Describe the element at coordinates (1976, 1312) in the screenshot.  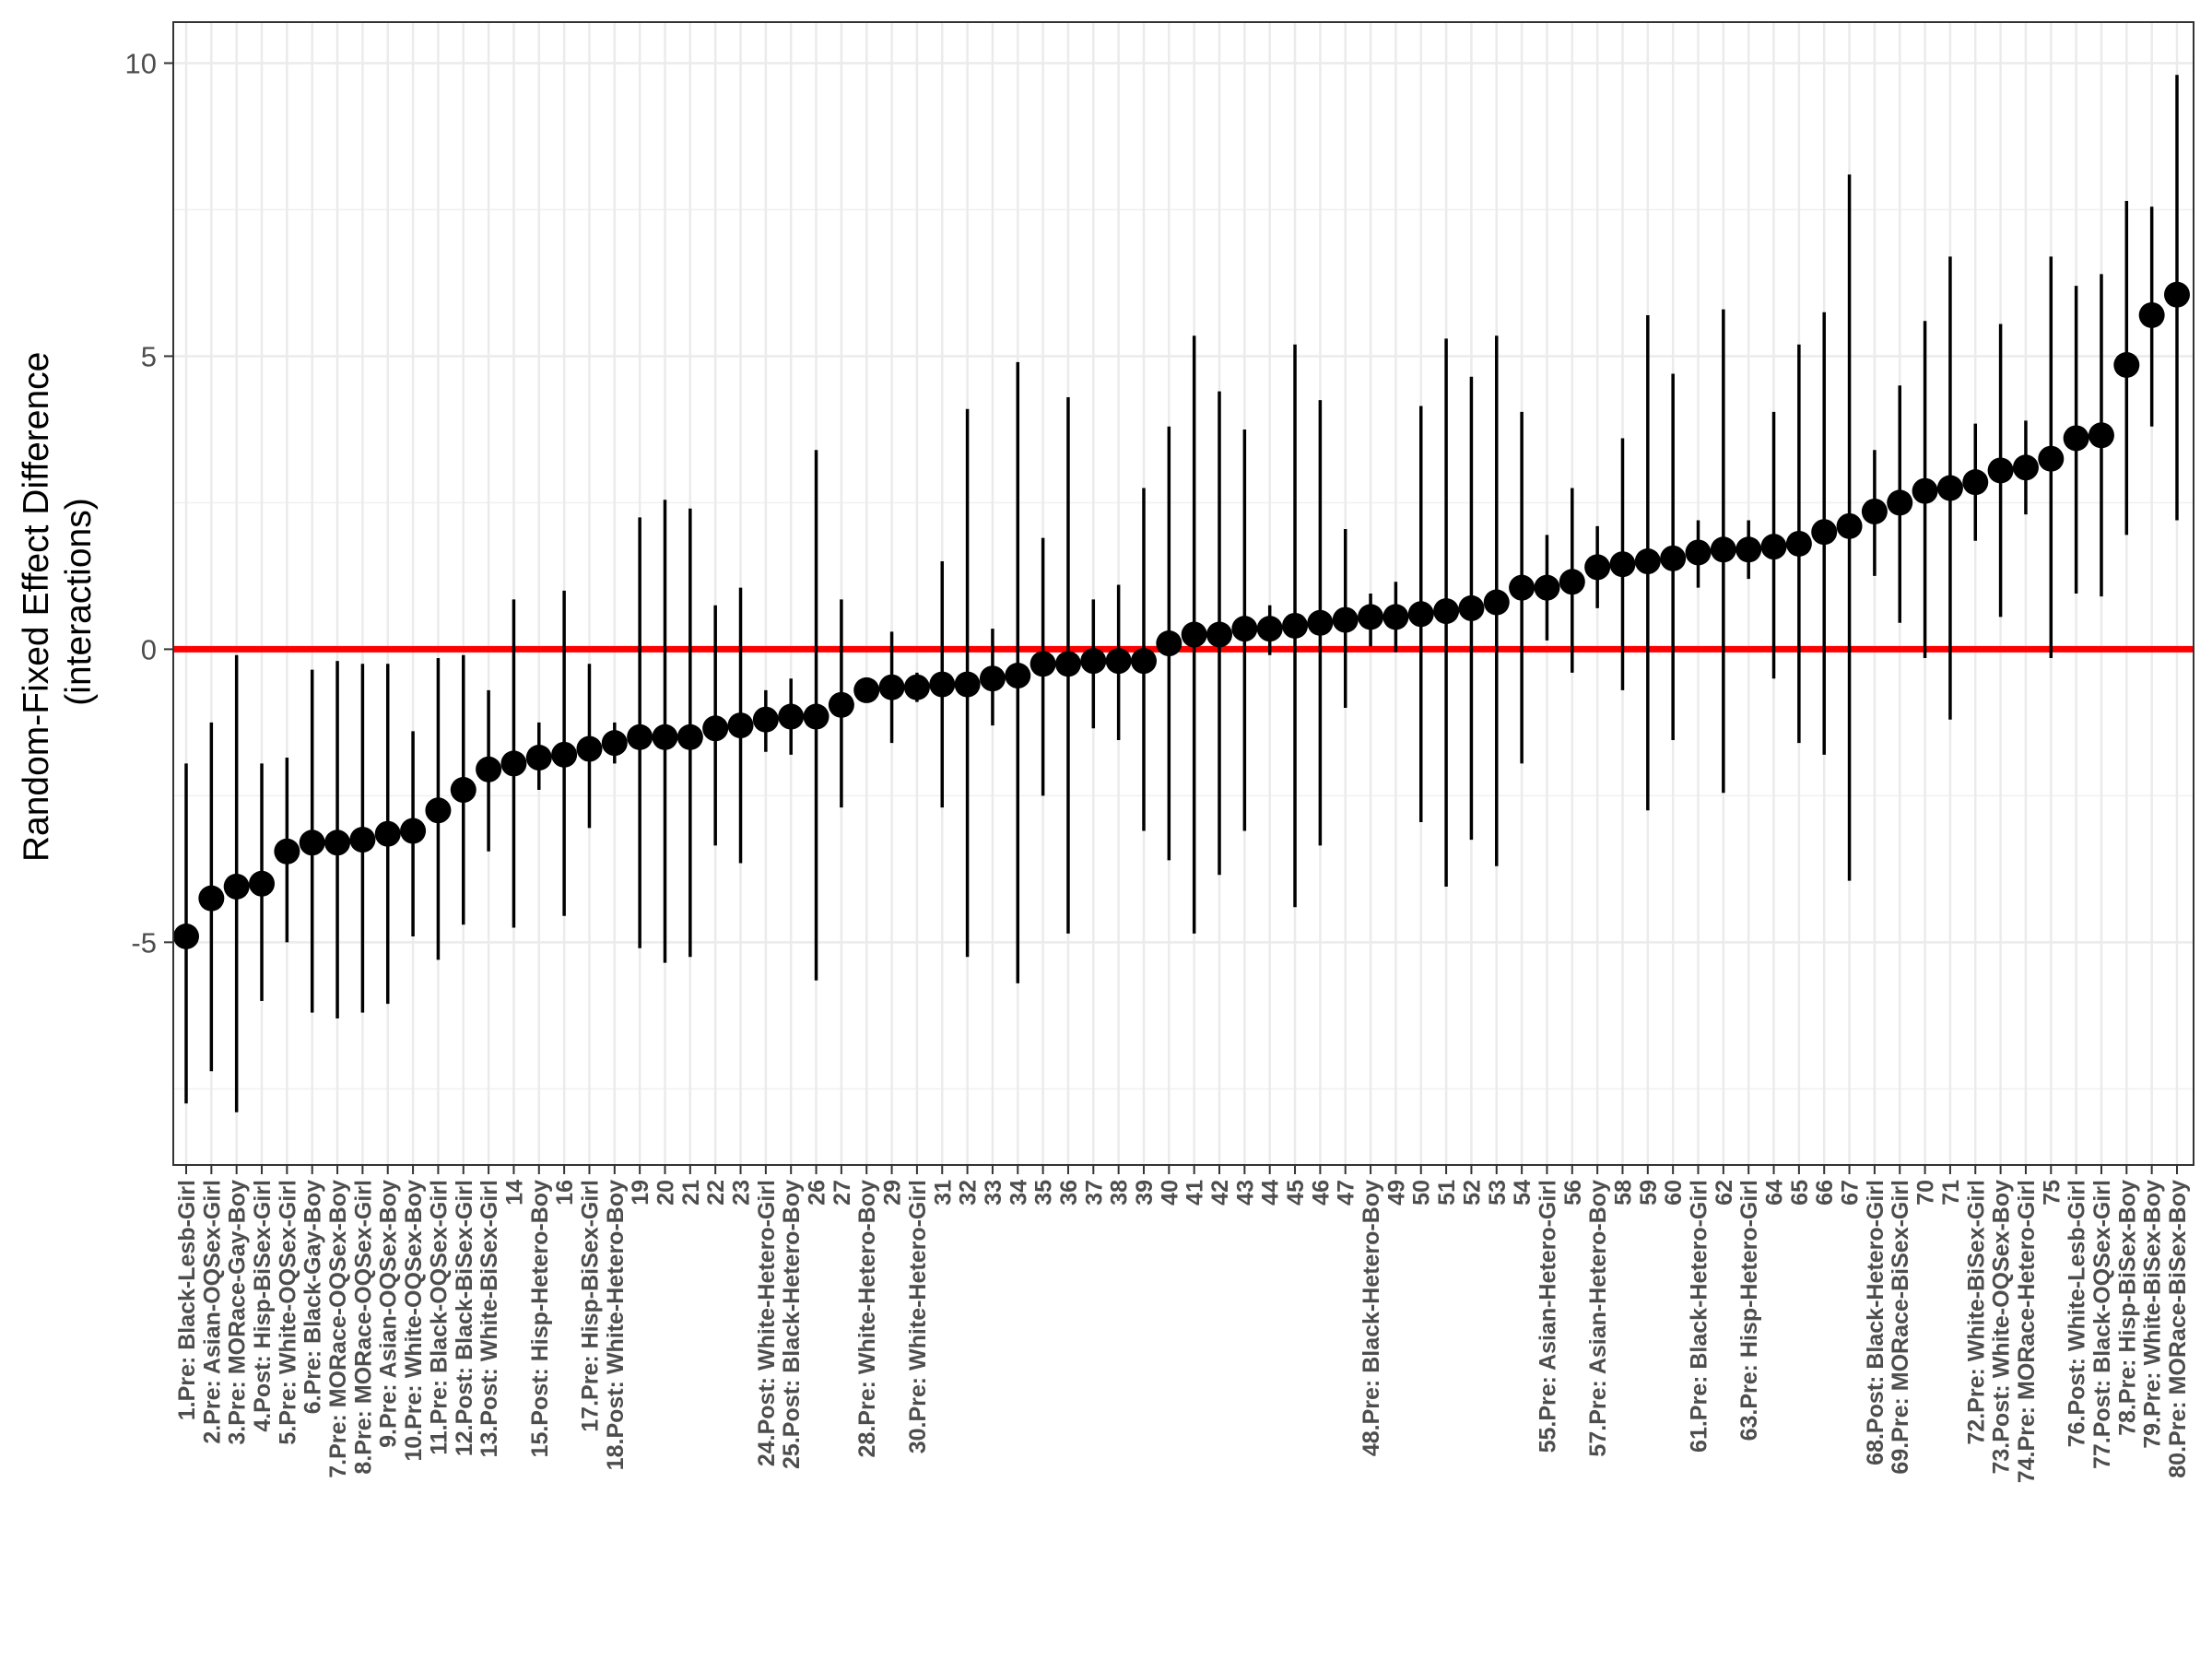
I see `x-tick-label: 72.Pre: White-BiSex-Girl` at that location.